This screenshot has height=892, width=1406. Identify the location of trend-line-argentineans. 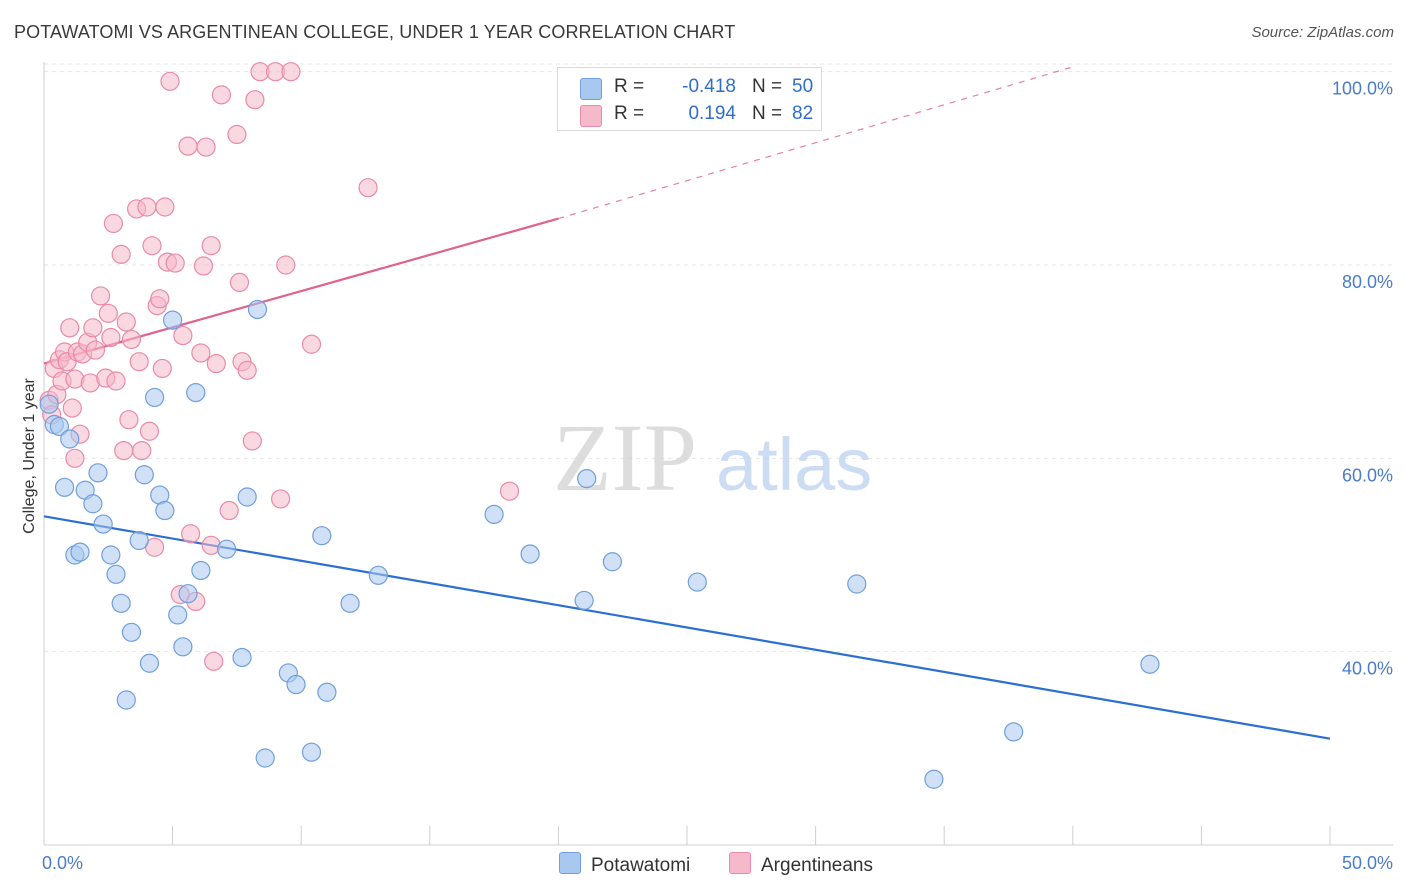
(301, 291).